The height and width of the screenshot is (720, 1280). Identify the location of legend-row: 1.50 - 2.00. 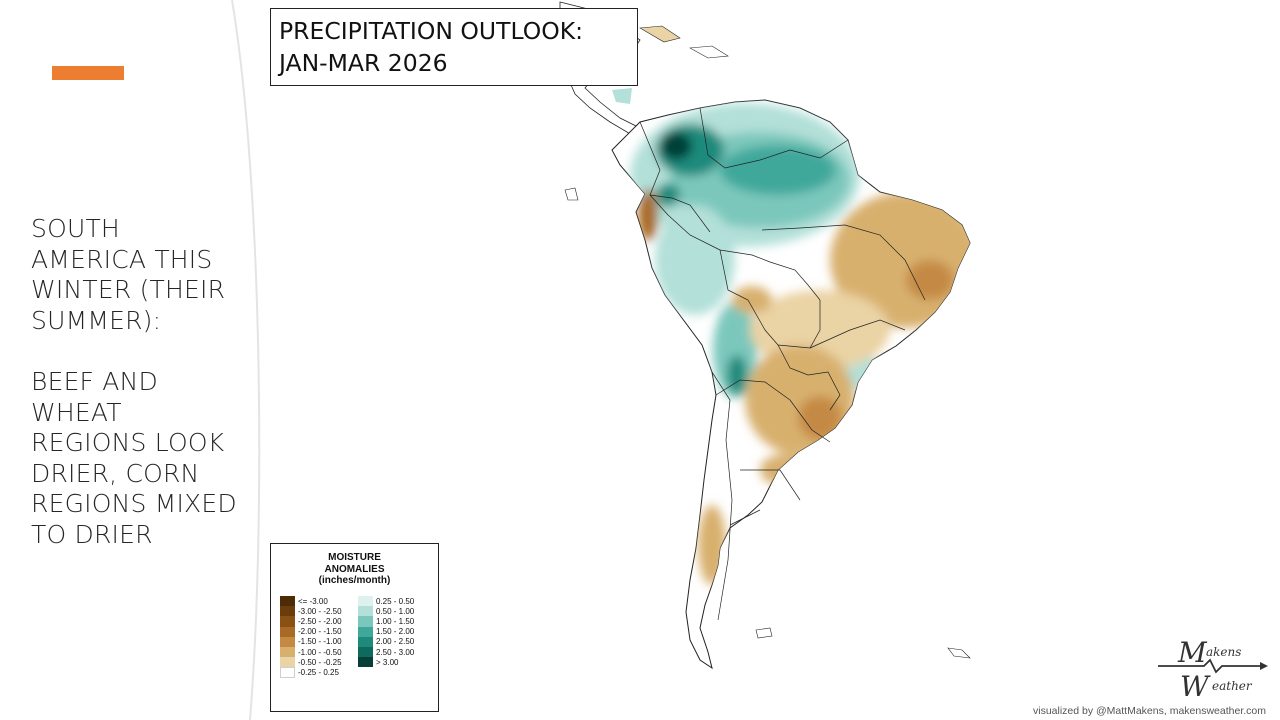
(386, 631).